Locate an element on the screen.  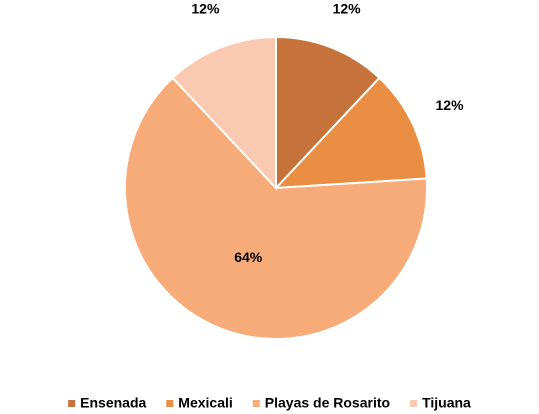
legend-label: Playas de Rosarito is located at coordinates (327, 403).